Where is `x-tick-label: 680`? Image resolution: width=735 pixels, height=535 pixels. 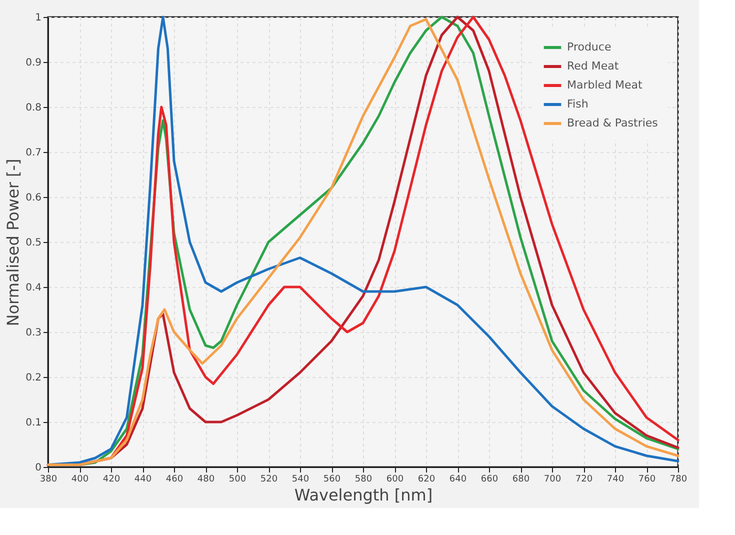 x-tick-label: 680 is located at coordinates (521, 479).